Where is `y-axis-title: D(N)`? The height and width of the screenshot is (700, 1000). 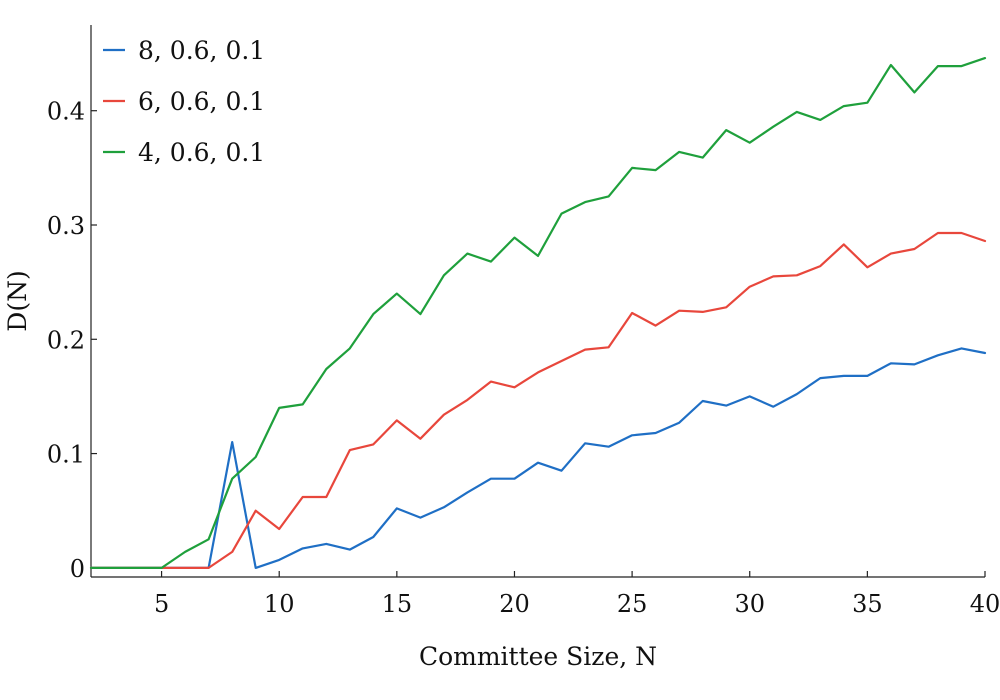 y-axis-title: D(N) is located at coordinates (17, 300).